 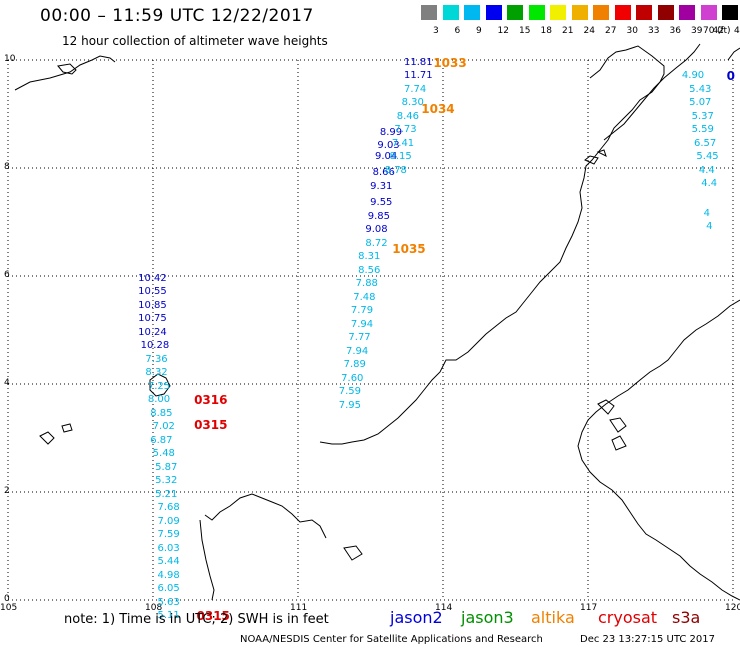 I want to click on wave-height-value: 11.81, so click(x=418, y=62).